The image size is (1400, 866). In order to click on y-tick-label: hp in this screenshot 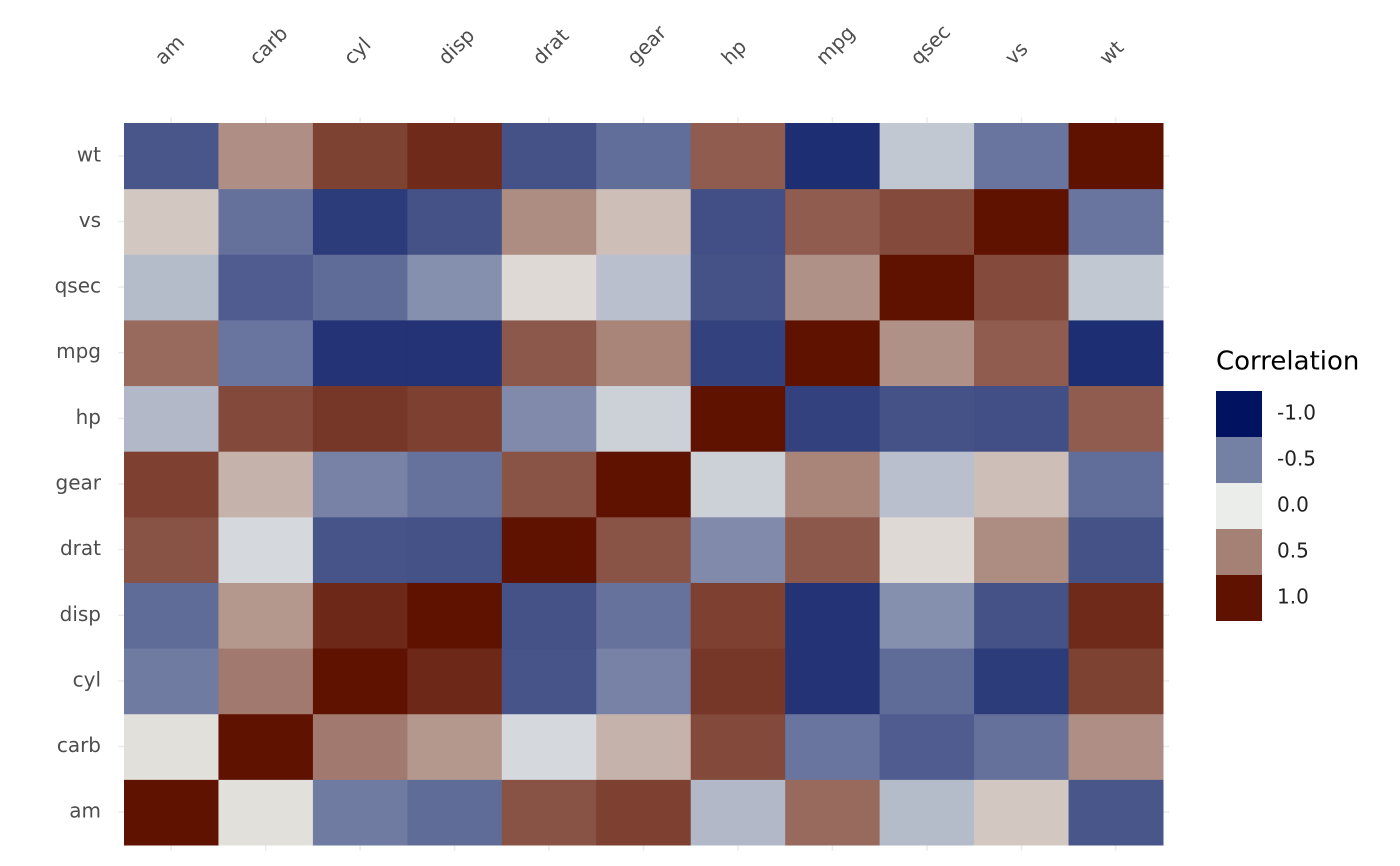, I will do `click(88, 417)`.